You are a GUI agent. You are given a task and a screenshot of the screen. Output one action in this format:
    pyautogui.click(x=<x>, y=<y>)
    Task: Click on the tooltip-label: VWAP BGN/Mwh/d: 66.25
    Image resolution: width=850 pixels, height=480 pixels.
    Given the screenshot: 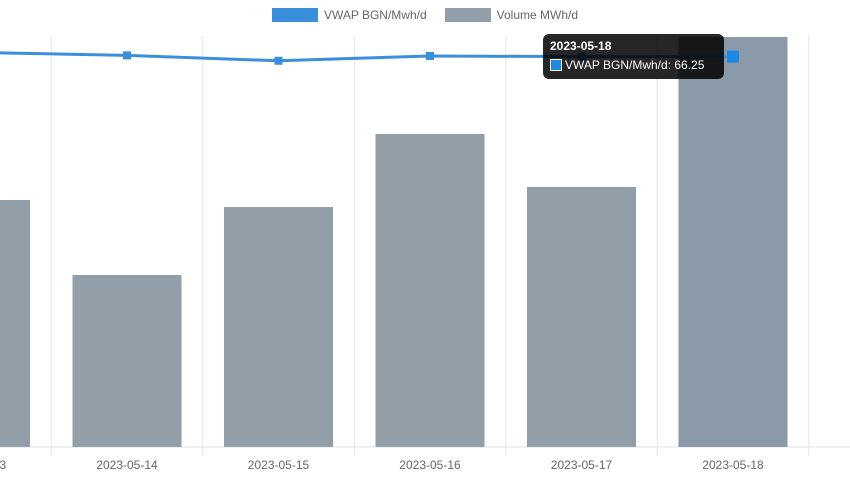 What is the action you would take?
    pyautogui.click(x=635, y=65)
    